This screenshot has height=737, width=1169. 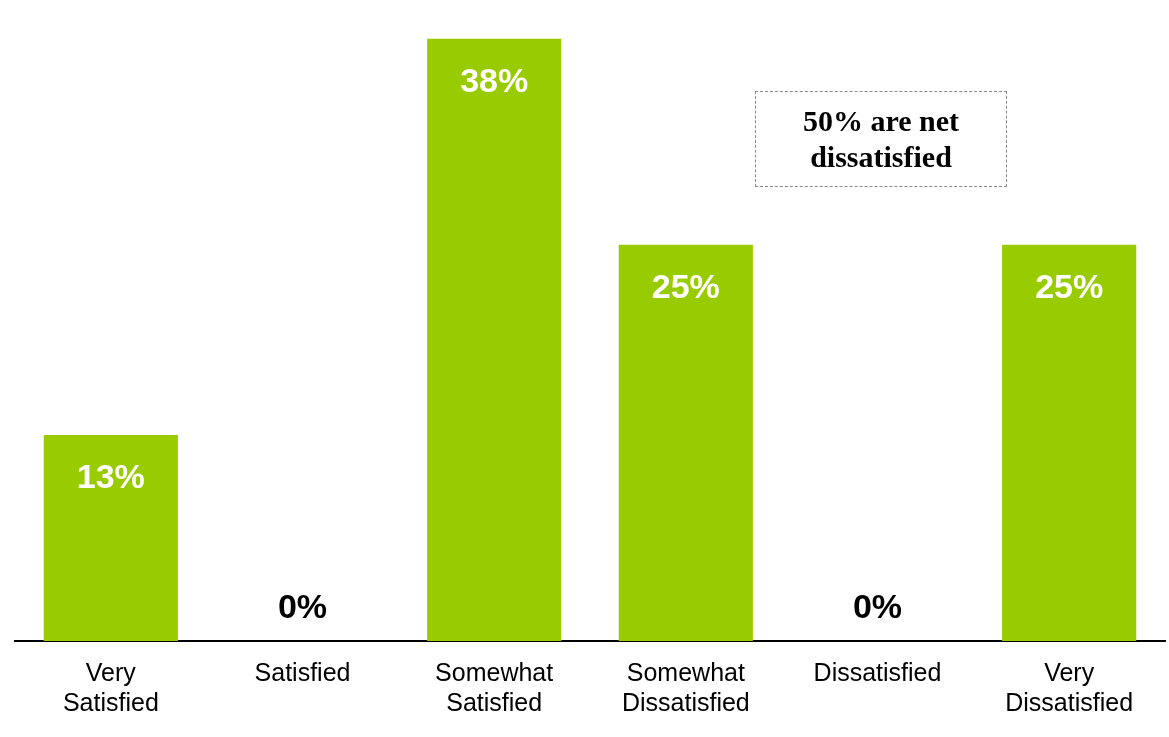 What do you see at coordinates (881, 139) in the screenshot?
I see `annotation: 50% are net dissatisfied` at bounding box center [881, 139].